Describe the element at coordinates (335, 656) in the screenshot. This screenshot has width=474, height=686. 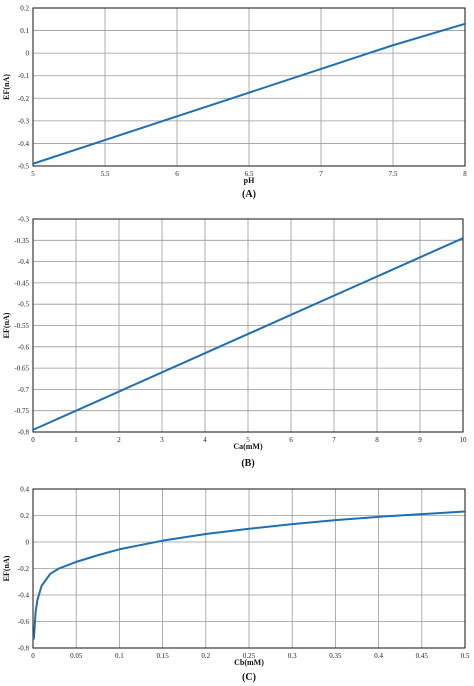
I see `x-tick-label: 0.35` at that location.